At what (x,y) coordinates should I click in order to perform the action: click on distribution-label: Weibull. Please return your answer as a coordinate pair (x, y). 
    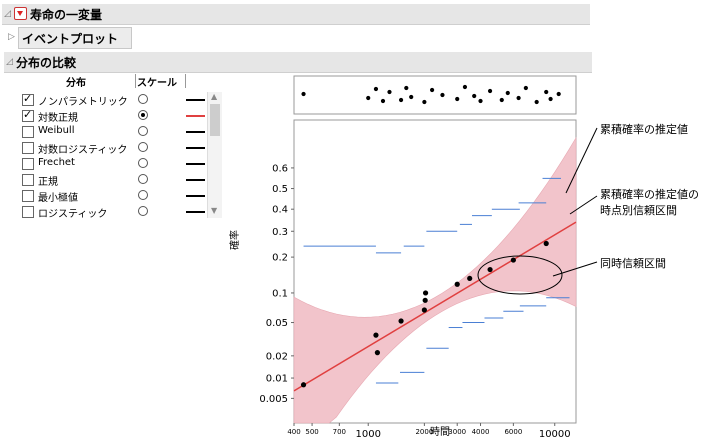
    Looking at the image, I should click on (56, 130).